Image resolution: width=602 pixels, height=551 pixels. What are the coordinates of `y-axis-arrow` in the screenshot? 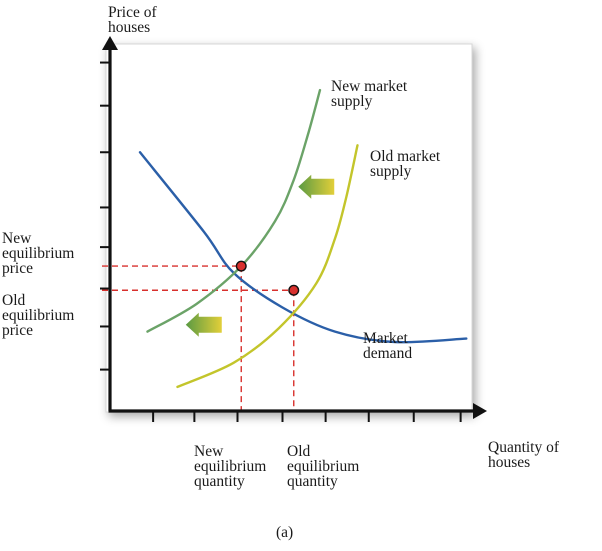 It's located at (110, 43).